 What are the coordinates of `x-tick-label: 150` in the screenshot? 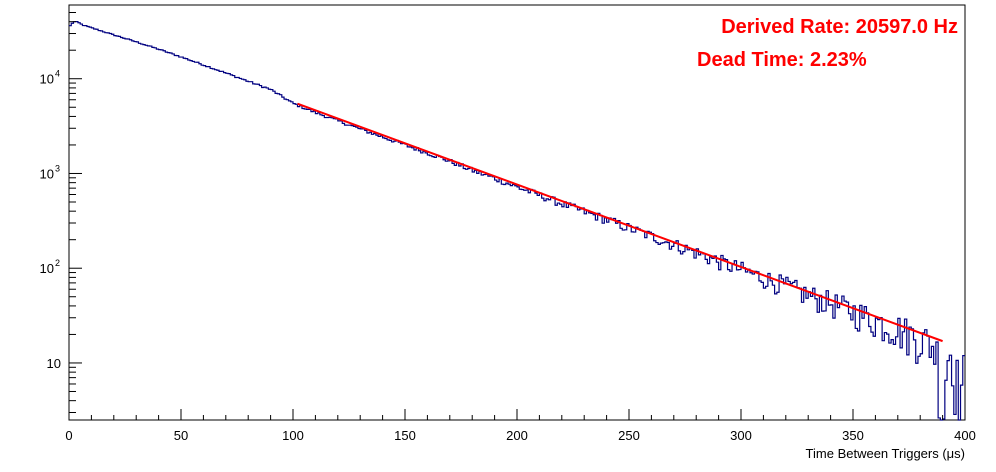 It's located at (405, 435).